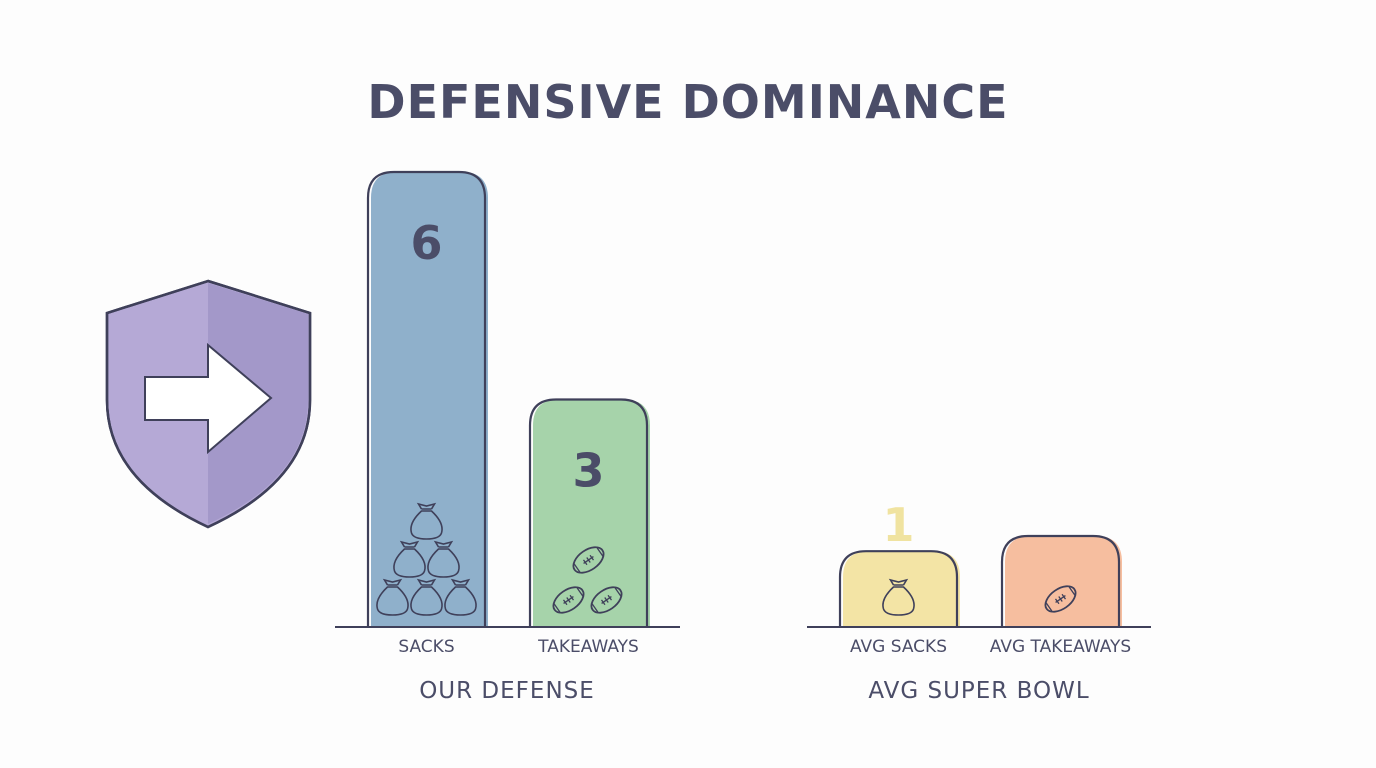  Describe the element at coordinates (899, 562) in the screenshot. I see `bar-avg-sacks: 1` at that location.